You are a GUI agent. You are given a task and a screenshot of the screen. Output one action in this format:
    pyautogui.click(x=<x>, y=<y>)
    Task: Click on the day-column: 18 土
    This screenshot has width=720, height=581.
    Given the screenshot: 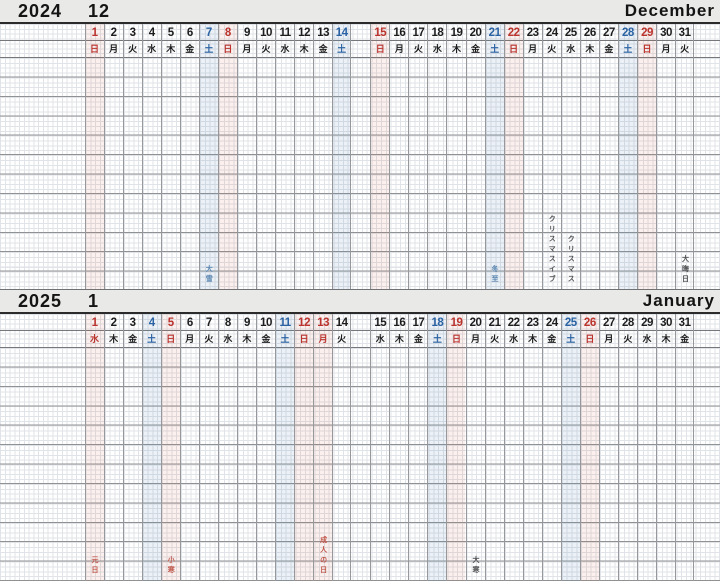 What is the action you would take?
    pyautogui.click(x=437, y=447)
    